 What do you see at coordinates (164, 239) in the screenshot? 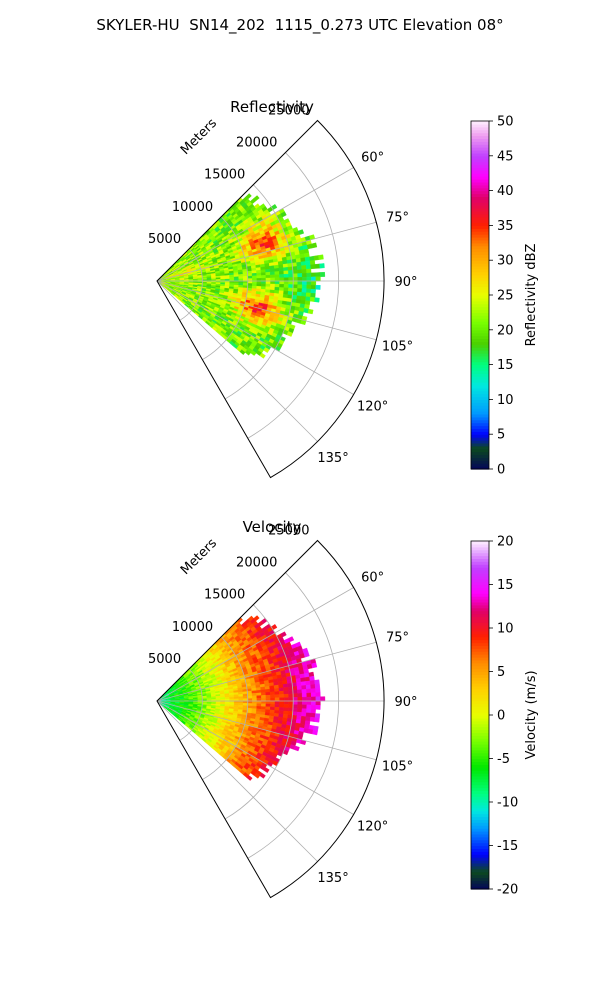
I see `range-tick-label: 5000` at bounding box center [164, 239].